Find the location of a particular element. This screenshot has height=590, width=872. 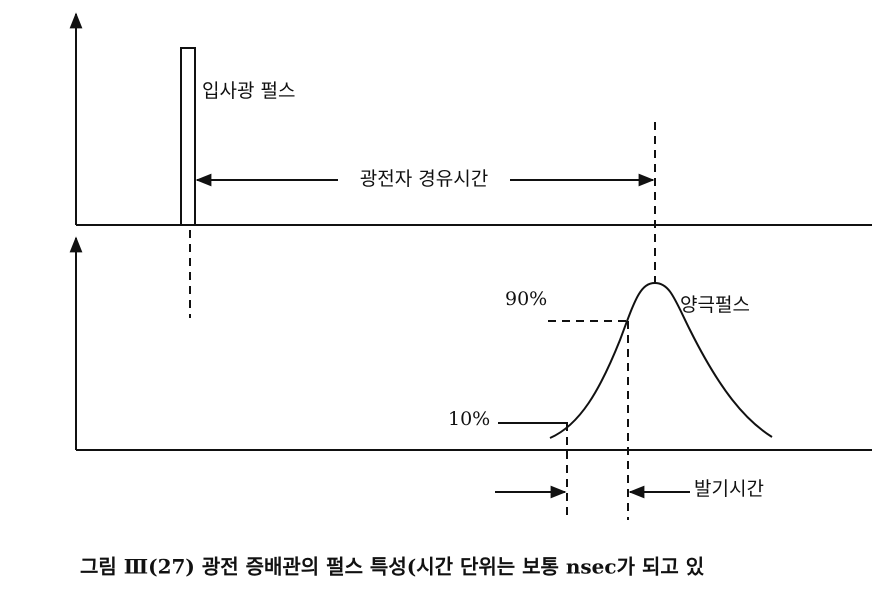

transit-time-label: 광전자 경유시간 is located at coordinates (424, 179).